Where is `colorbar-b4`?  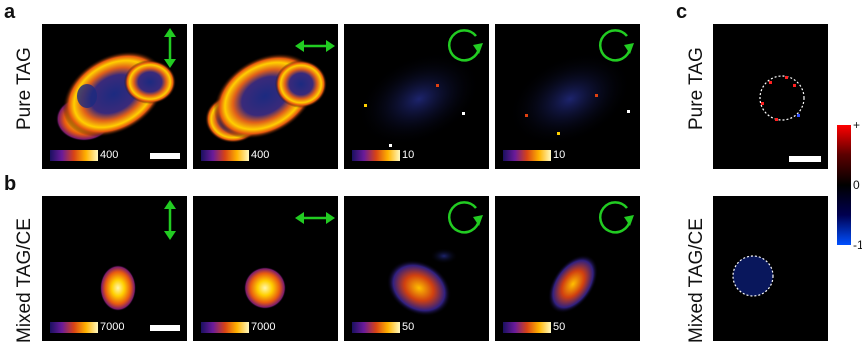 colorbar-b4 is located at coordinates (527, 327).